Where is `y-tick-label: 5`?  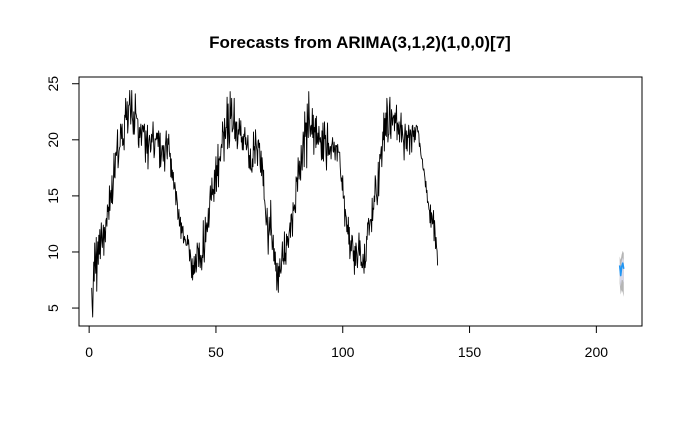 y-tick-label: 5 is located at coordinates (53, 308).